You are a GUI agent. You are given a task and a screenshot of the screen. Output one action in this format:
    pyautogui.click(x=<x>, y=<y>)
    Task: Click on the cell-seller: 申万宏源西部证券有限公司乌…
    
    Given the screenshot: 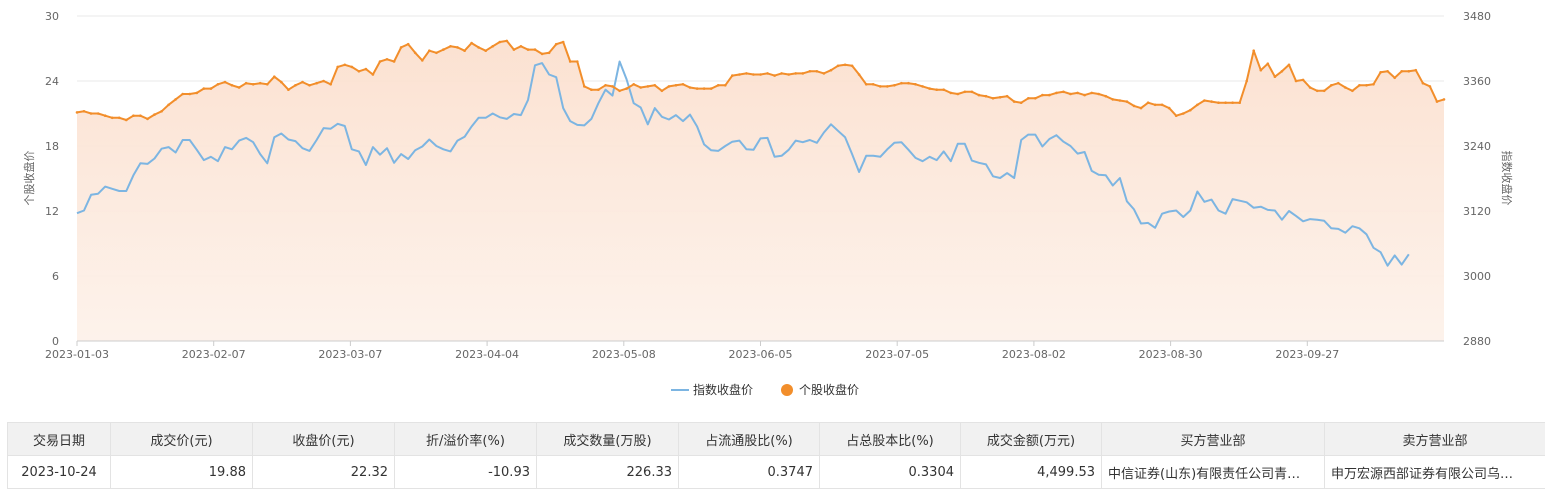 What is the action you would take?
    pyautogui.click(x=1434, y=472)
    